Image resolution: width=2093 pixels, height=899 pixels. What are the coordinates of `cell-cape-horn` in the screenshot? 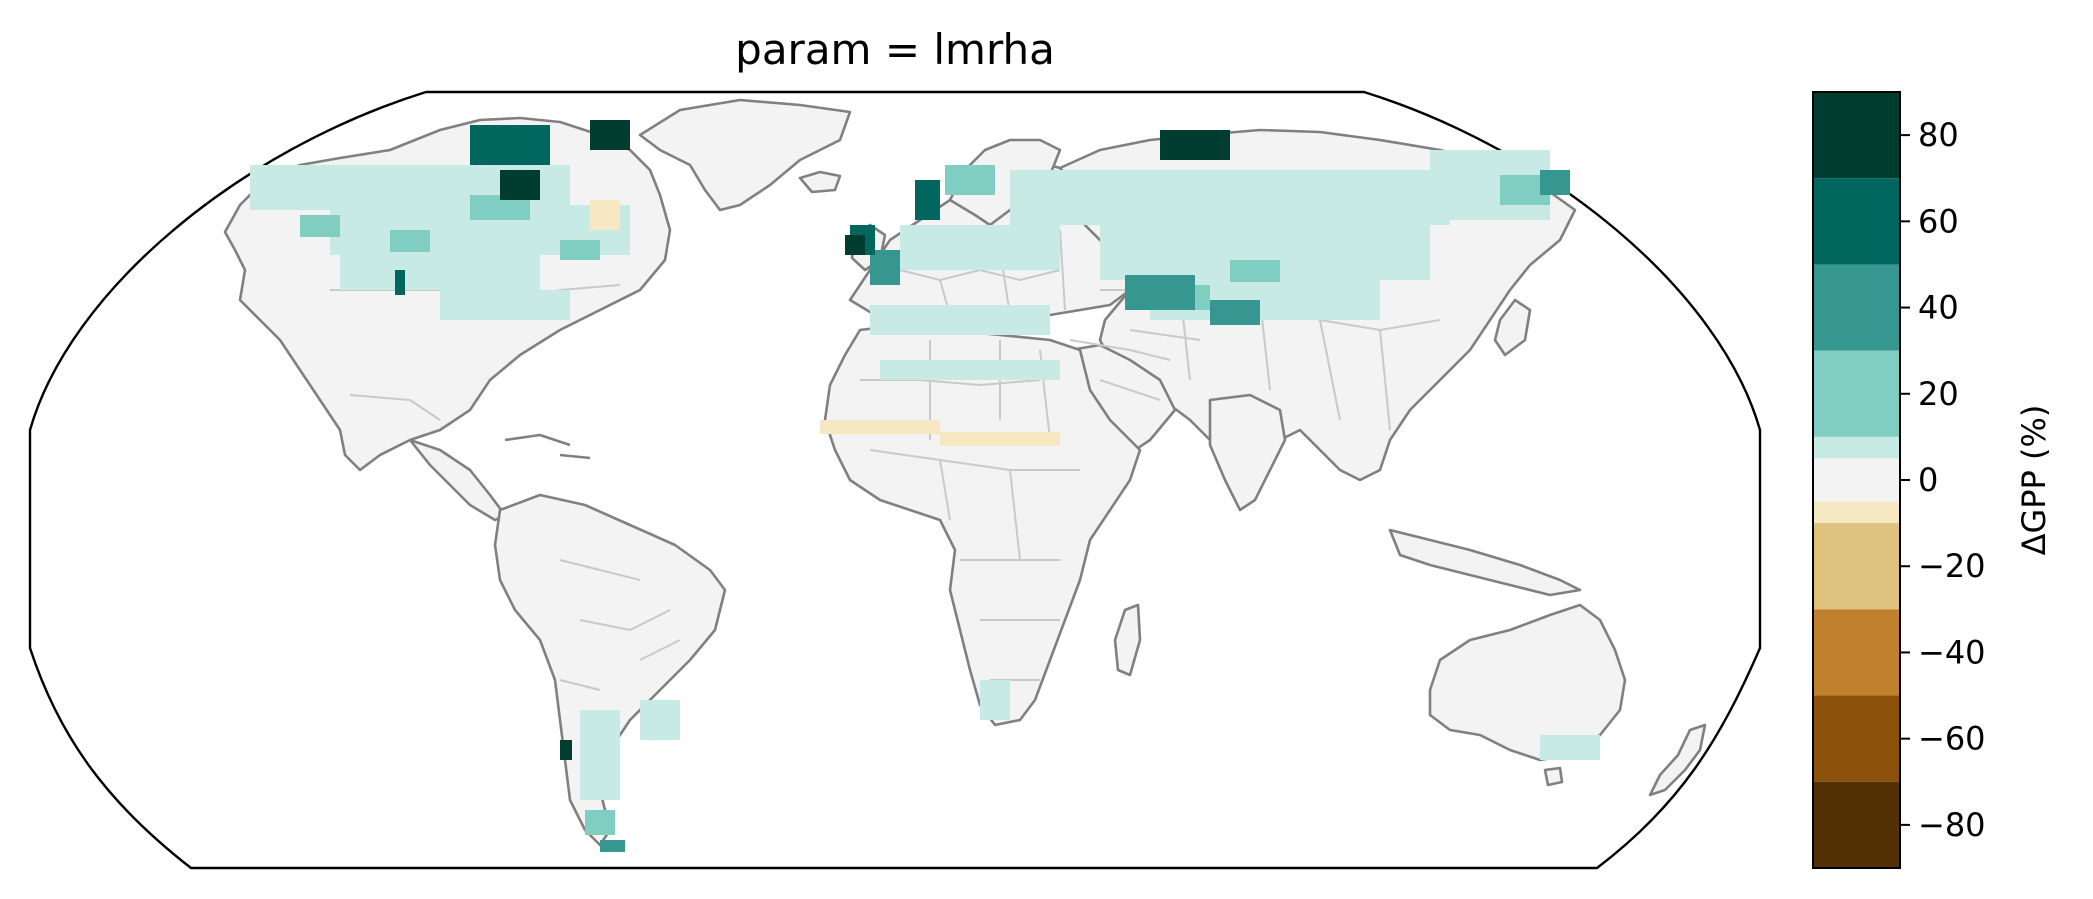 It's located at (612, 846).